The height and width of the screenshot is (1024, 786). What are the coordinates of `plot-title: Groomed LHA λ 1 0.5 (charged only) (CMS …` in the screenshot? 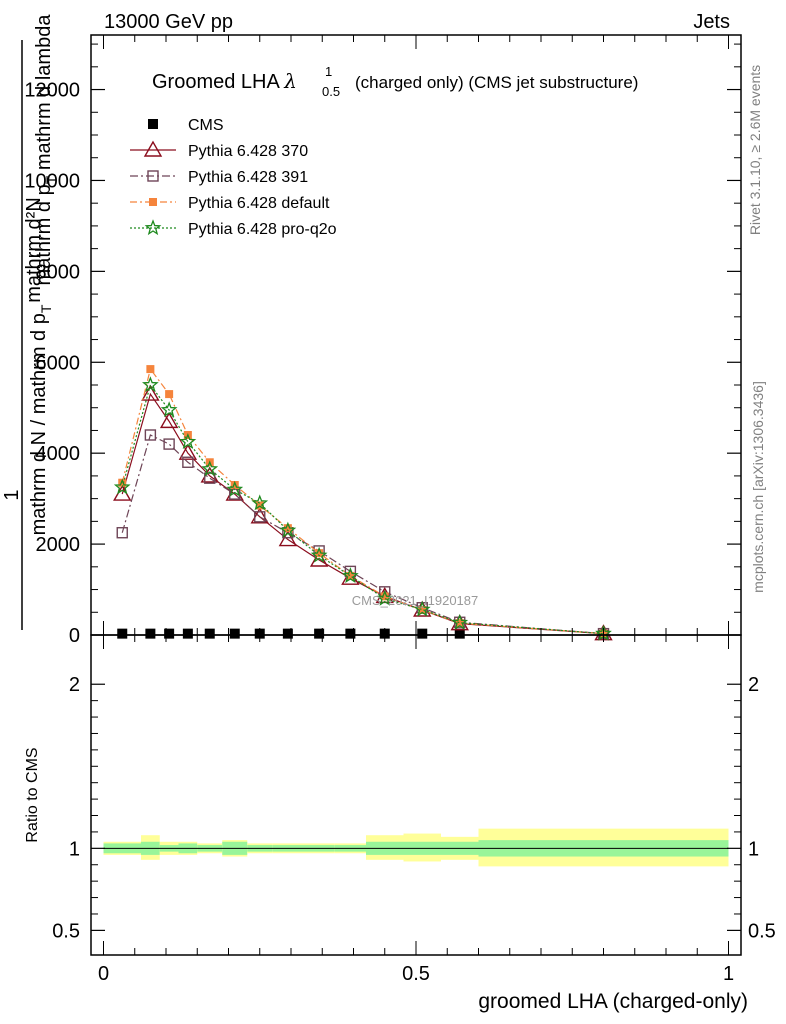 It's located at (395, 81).